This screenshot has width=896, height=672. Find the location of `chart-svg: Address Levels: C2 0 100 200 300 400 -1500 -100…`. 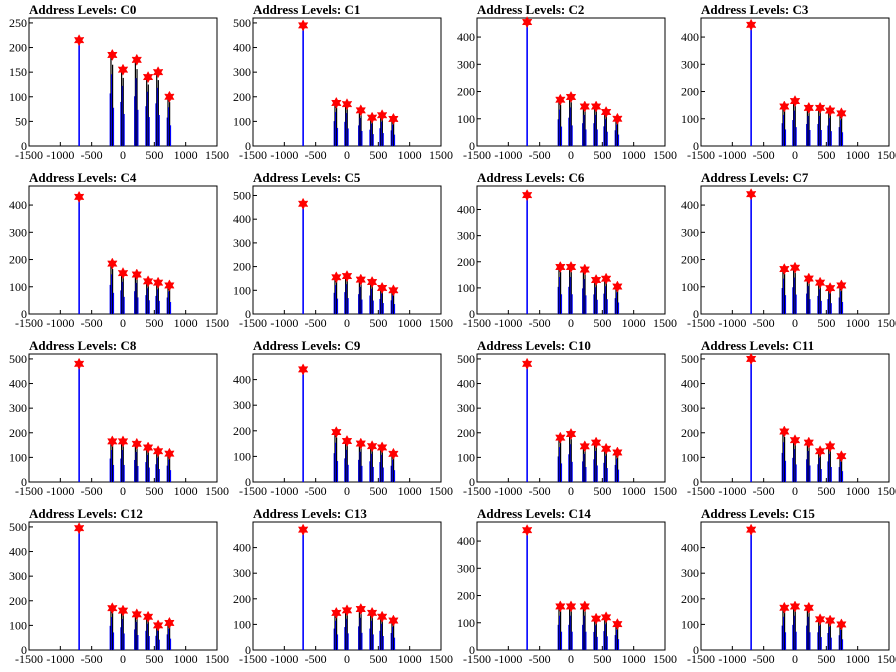

chart-svg: Address Levels: C2 0 100 200 300 400 -1500 -100… is located at coordinates (567, 82).